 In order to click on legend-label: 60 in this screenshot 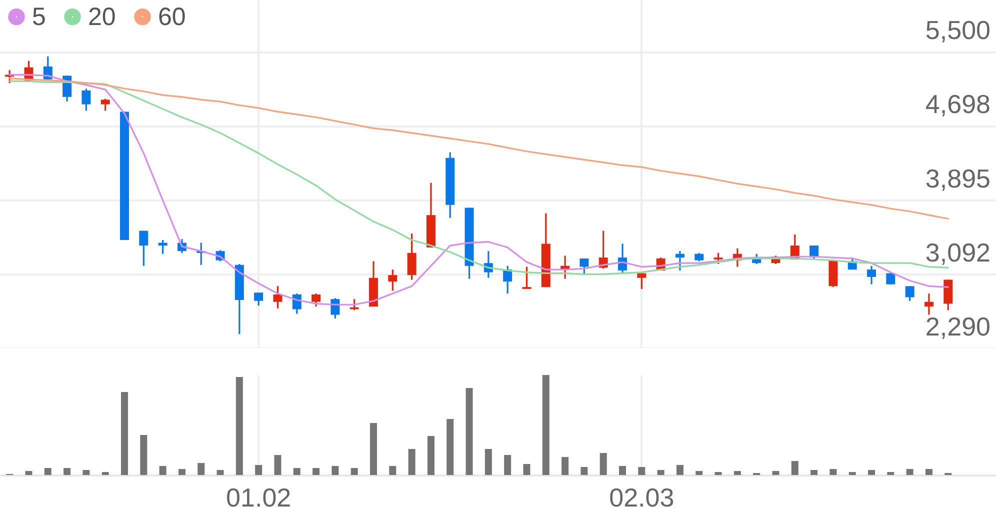, I will do `click(172, 16)`.